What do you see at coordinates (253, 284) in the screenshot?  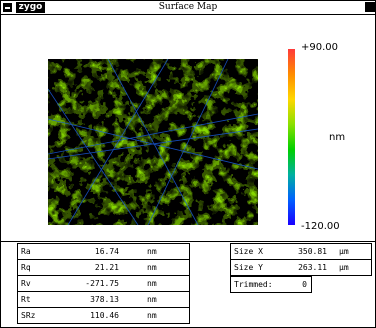 I see `trimmed-label: Trimmed:` at bounding box center [253, 284].